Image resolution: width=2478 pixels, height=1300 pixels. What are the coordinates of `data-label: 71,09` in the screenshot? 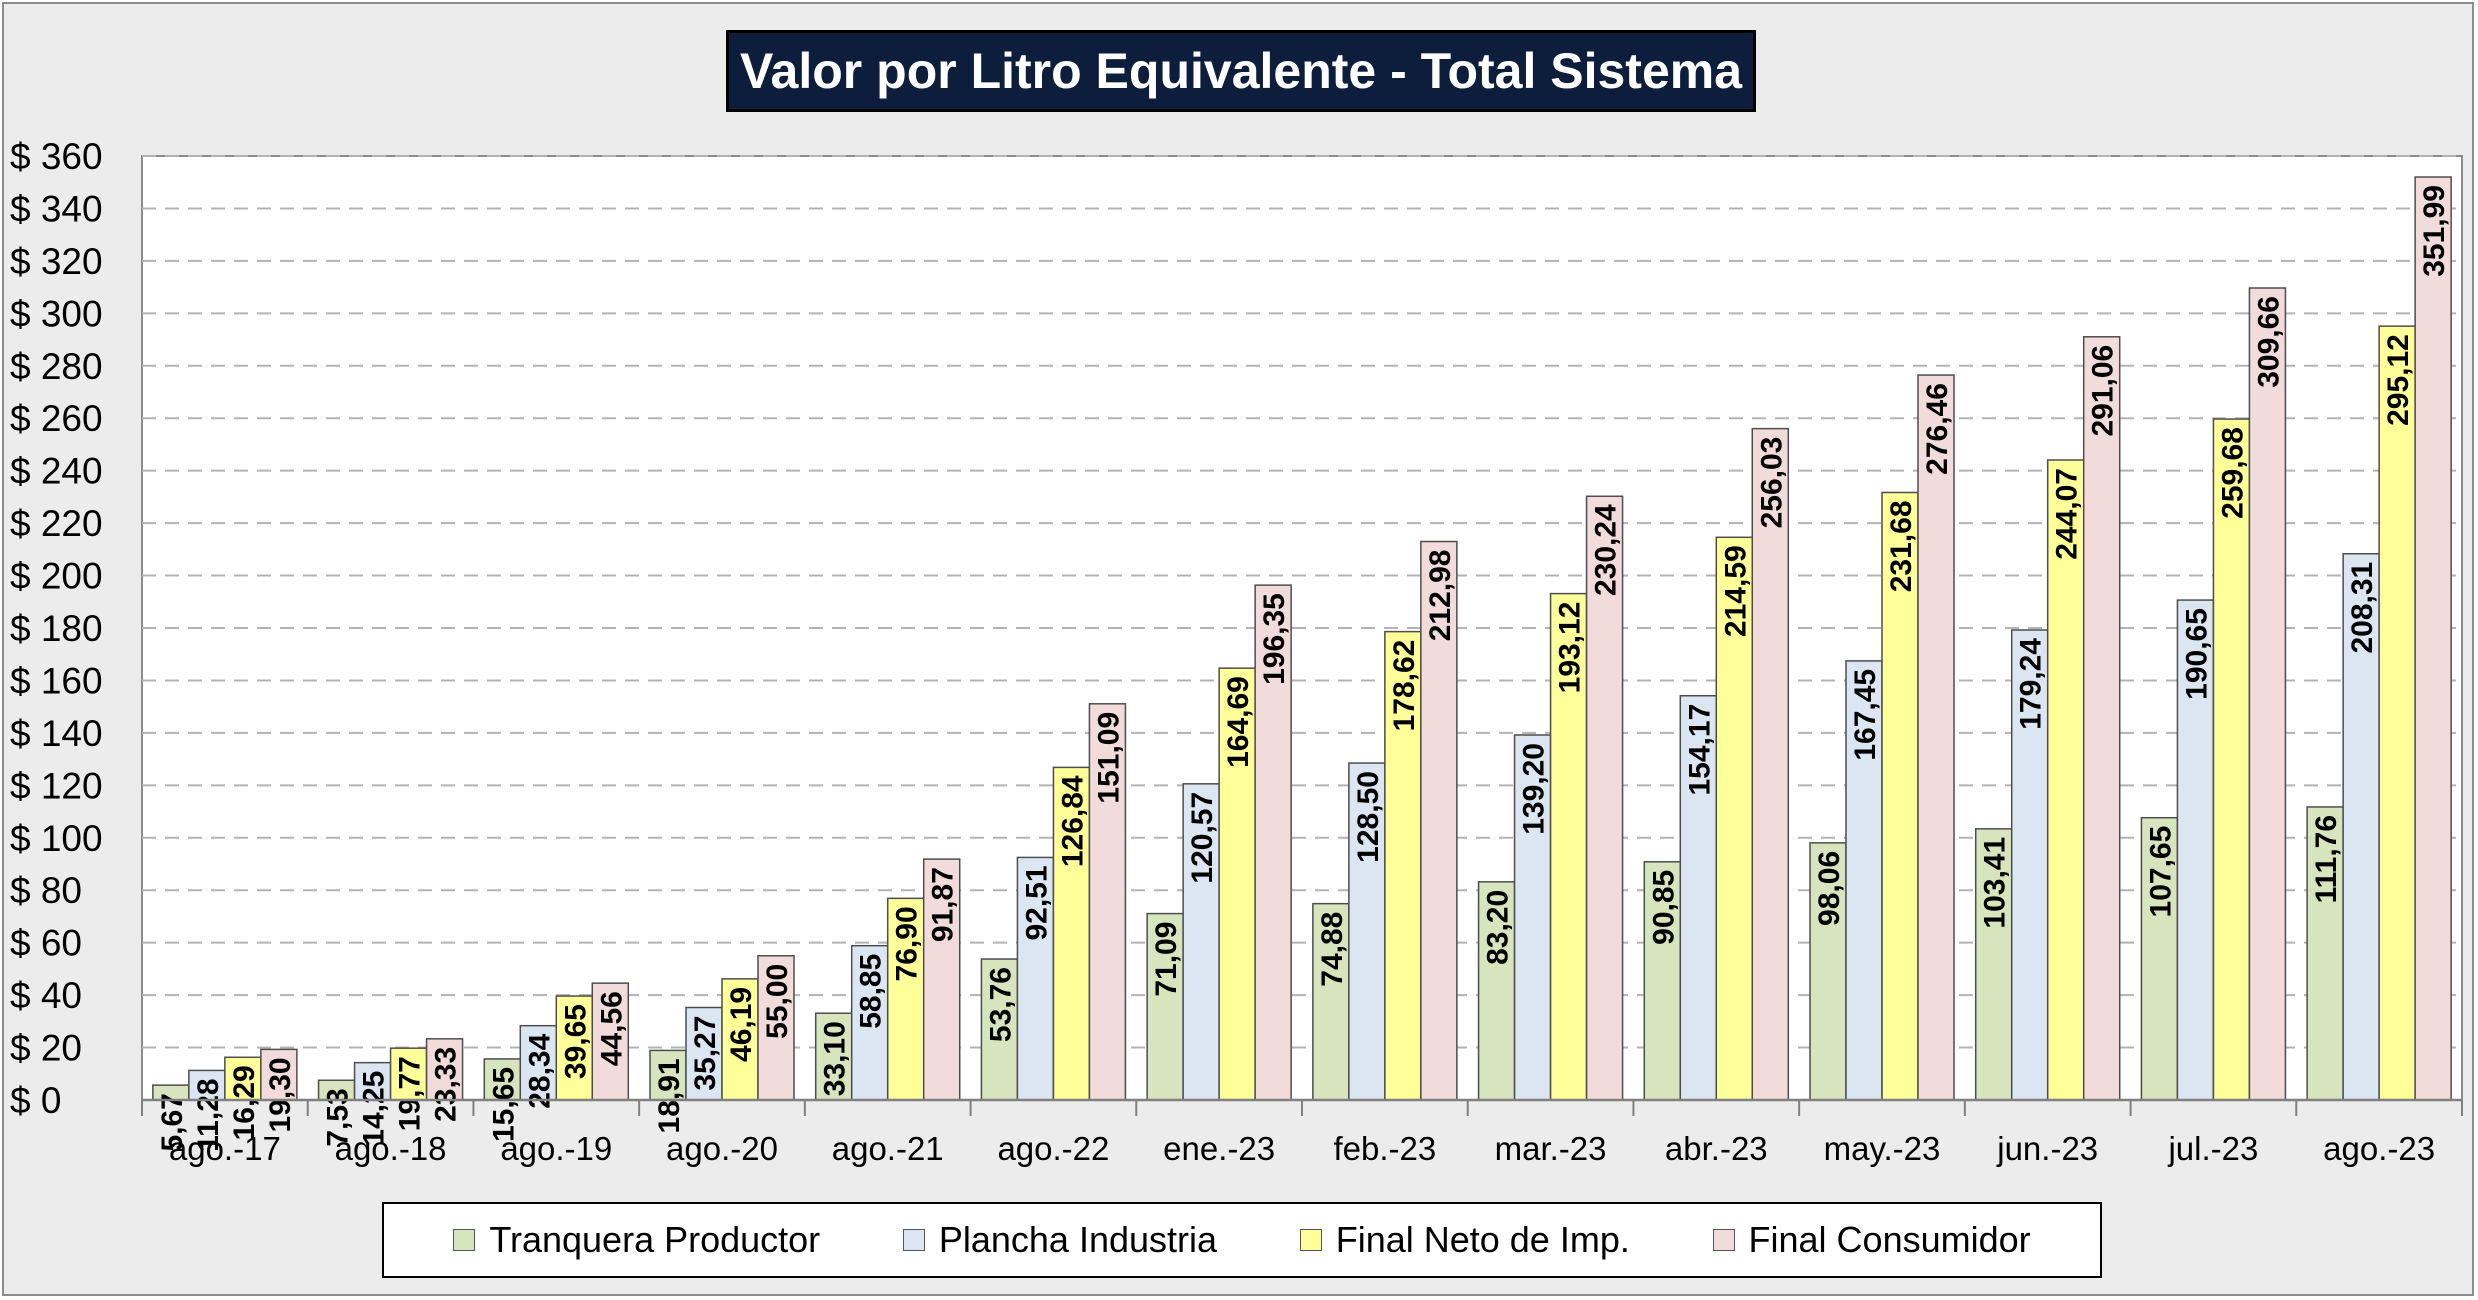 It's located at (1166, 959).